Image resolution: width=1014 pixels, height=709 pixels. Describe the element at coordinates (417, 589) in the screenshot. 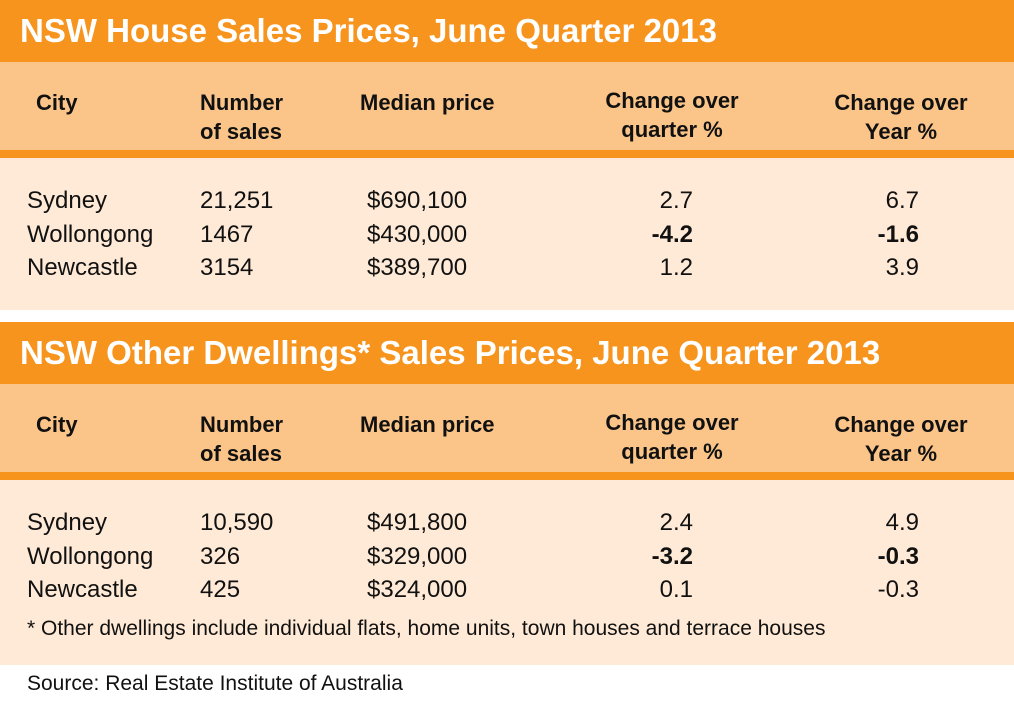

I see `cell-median: $324,000` at that location.